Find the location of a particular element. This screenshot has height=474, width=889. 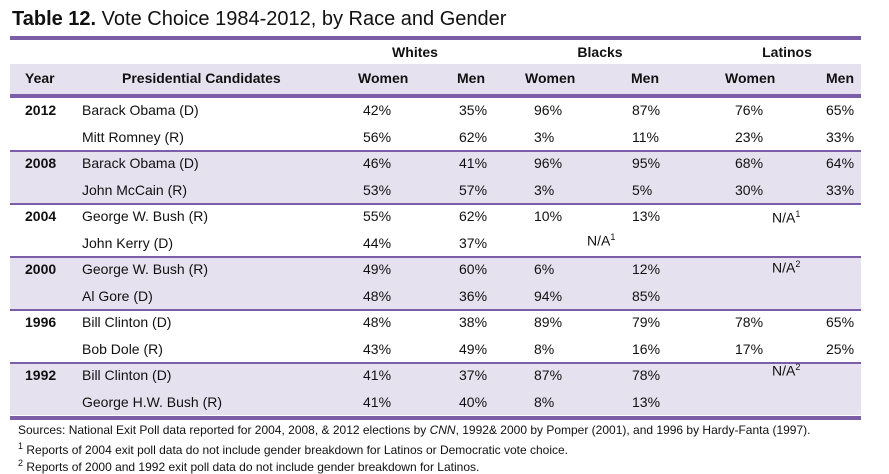

bottom-rule is located at coordinates (435, 418).